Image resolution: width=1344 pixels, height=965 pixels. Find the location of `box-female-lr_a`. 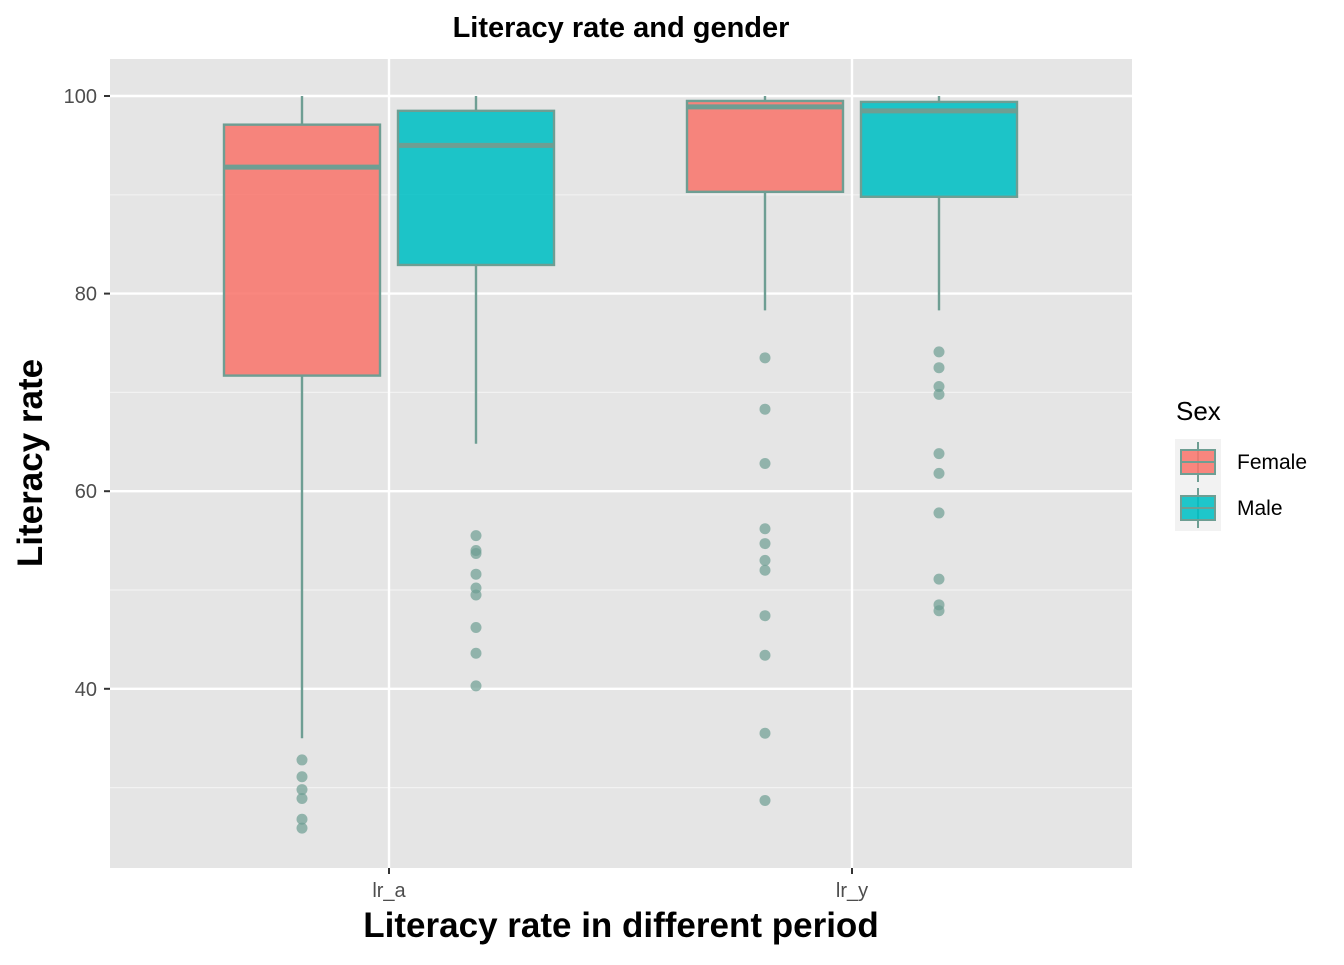

box-female-lr_a is located at coordinates (302, 465).